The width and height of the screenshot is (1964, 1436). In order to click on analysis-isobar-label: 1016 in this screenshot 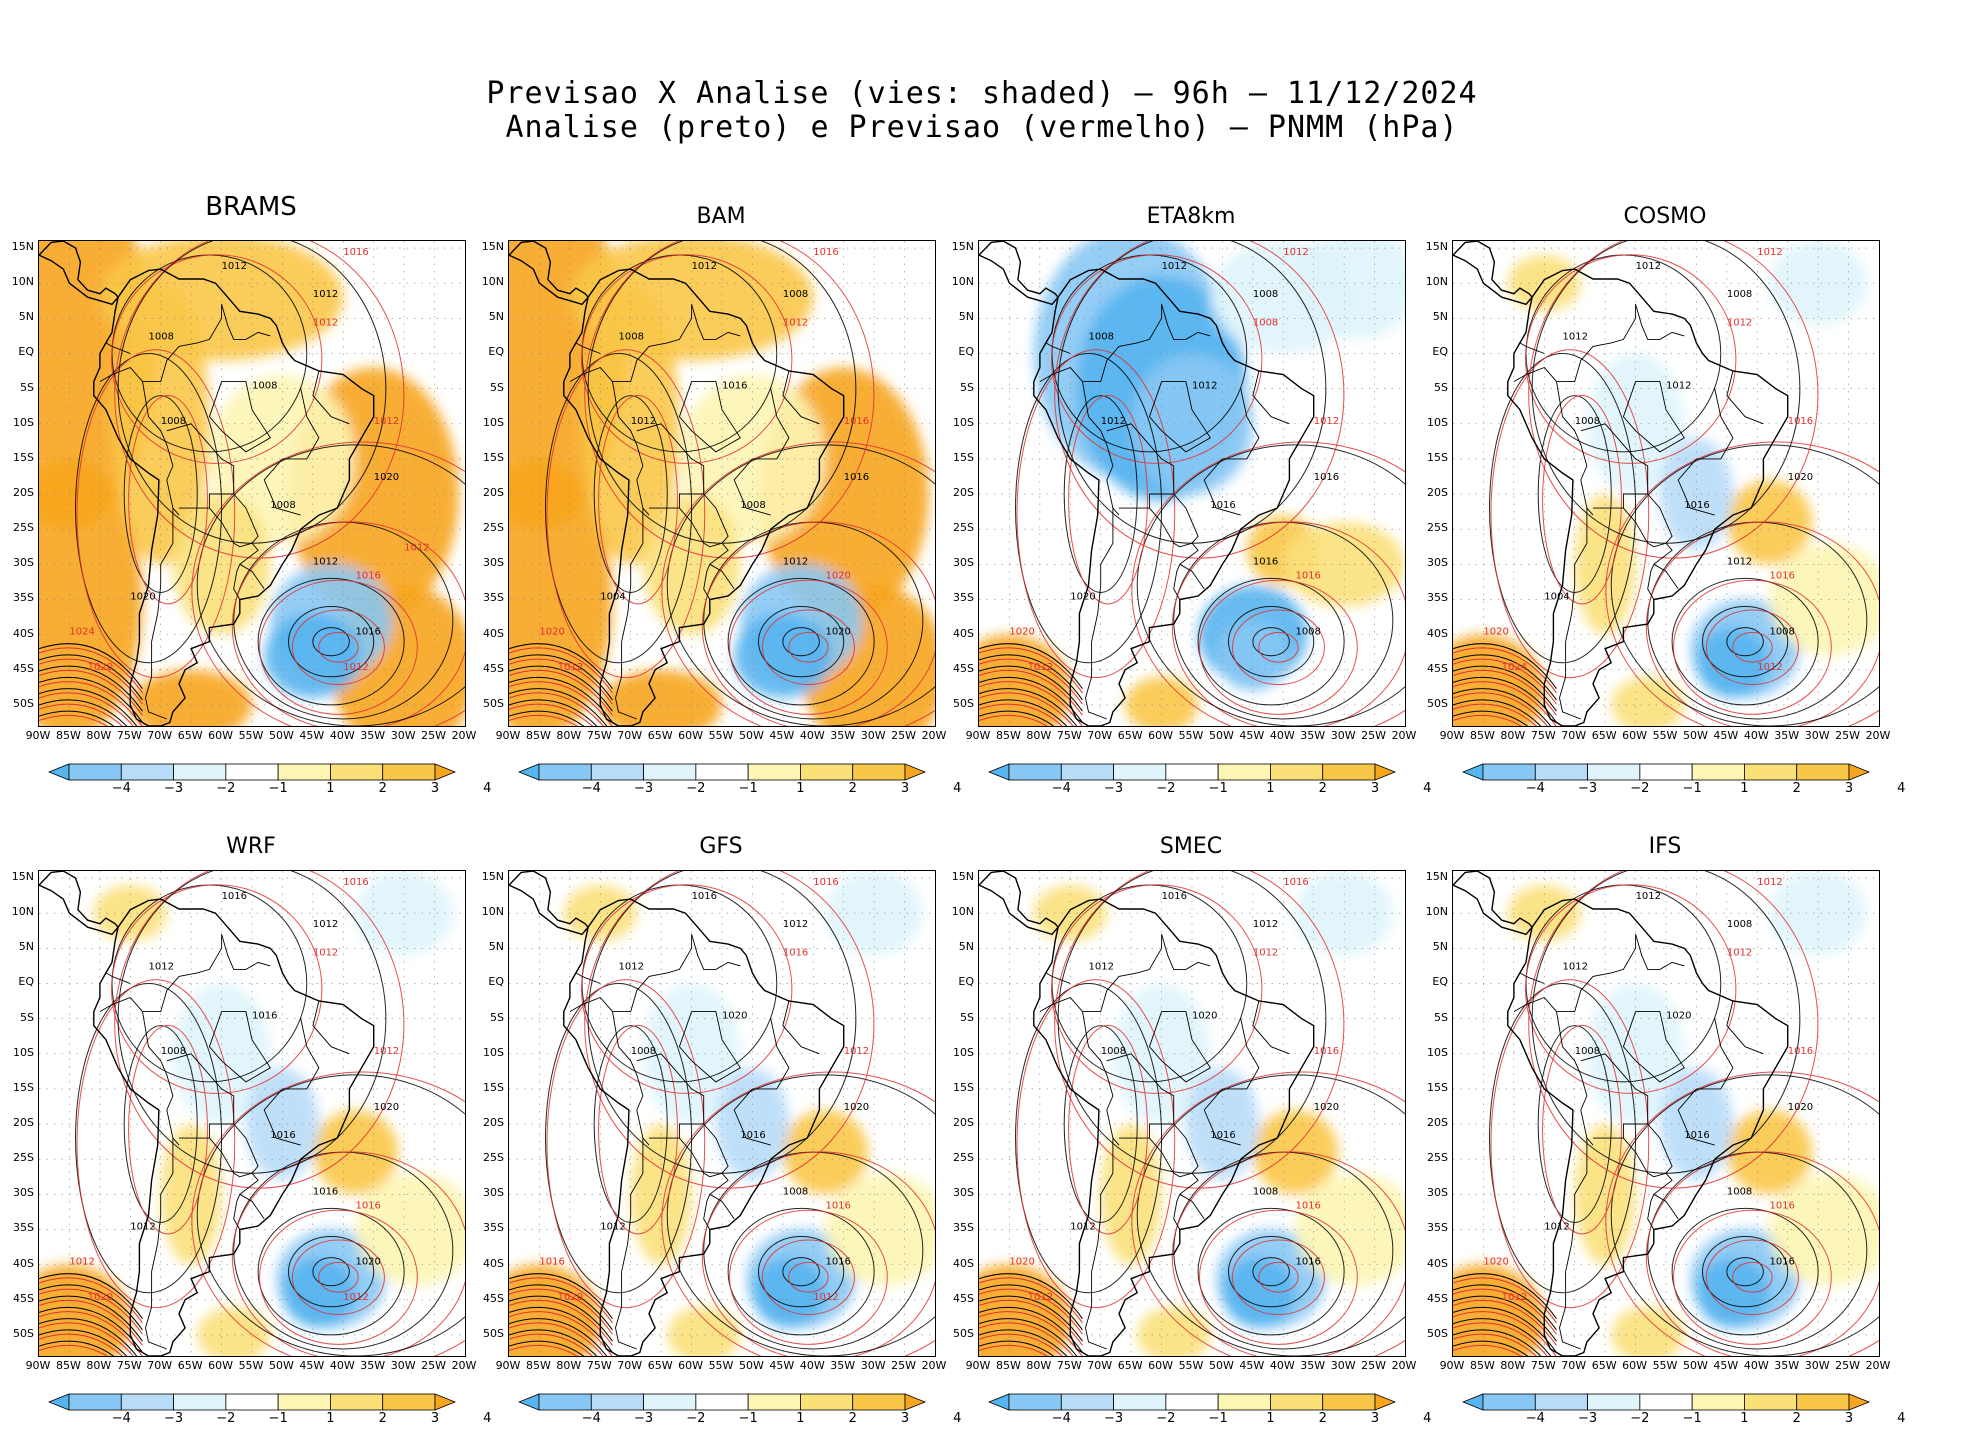, I will do `click(837, 1262)`.